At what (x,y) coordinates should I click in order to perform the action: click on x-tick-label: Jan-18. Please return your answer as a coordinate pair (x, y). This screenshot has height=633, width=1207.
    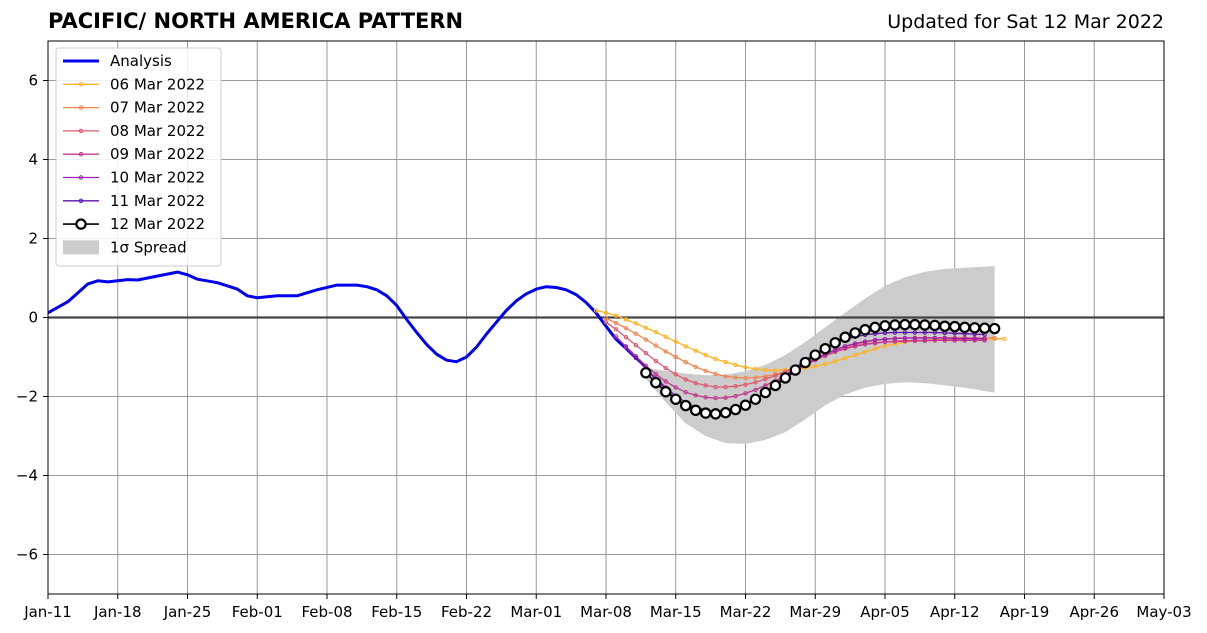
    Looking at the image, I should click on (117, 612).